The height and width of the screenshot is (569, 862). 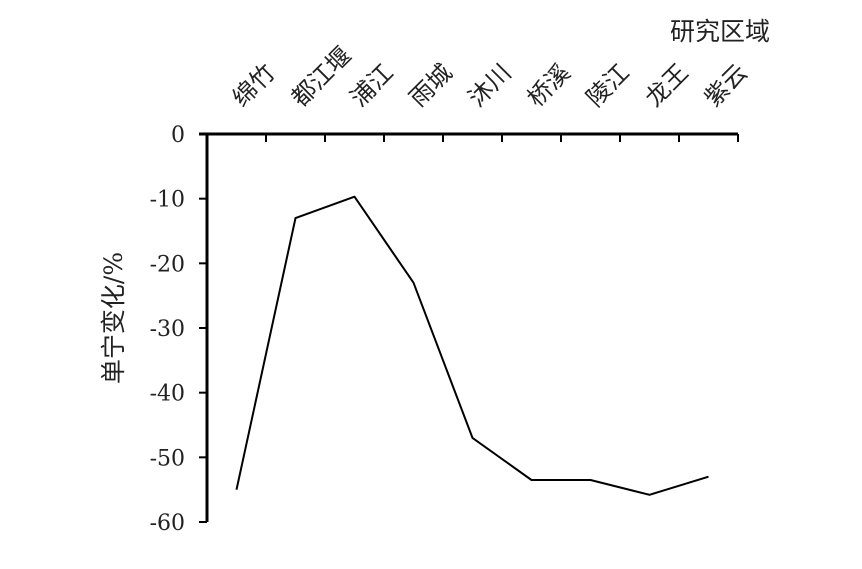 What do you see at coordinates (608, 86) in the screenshot?
I see `x-tick-label: 陵江` at bounding box center [608, 86].